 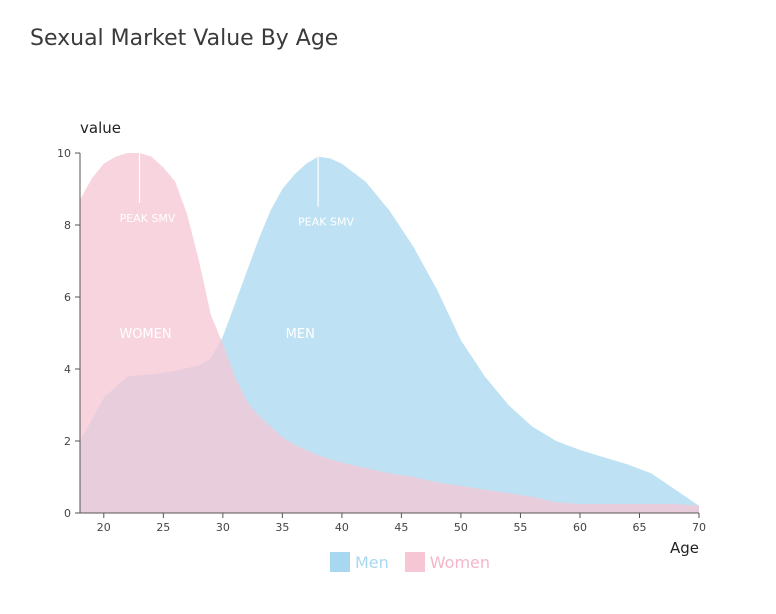 I want to click on x-tick-label-25: 25, so click(x=163, y=527).